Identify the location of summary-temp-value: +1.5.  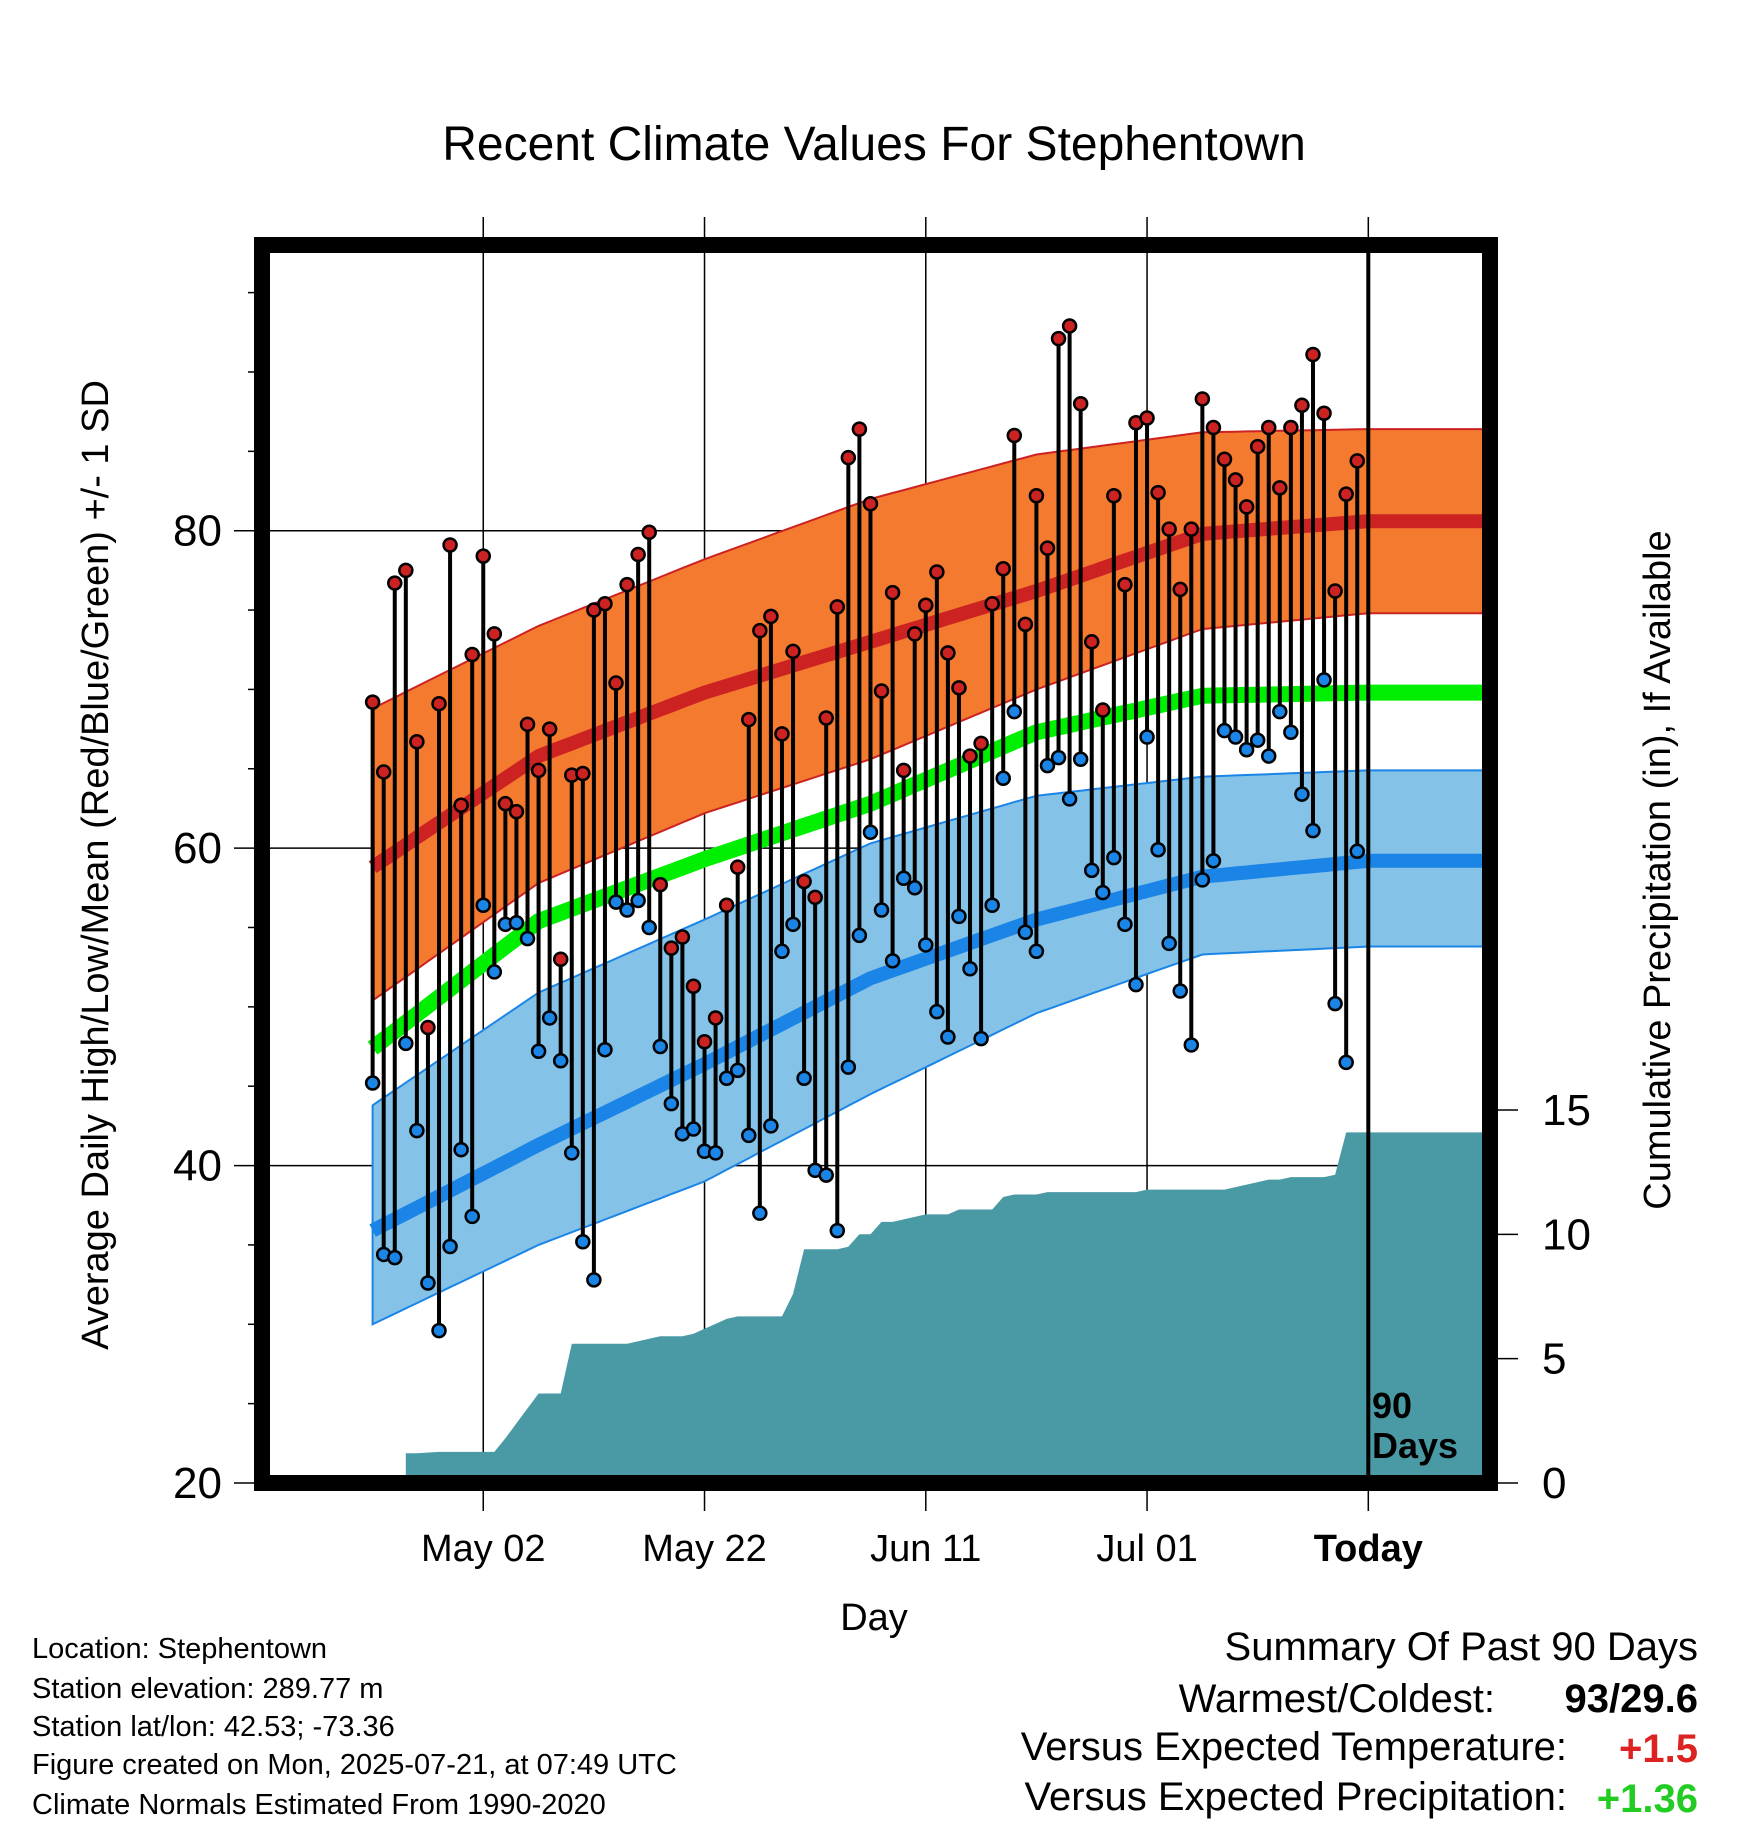
(1658, 1749).